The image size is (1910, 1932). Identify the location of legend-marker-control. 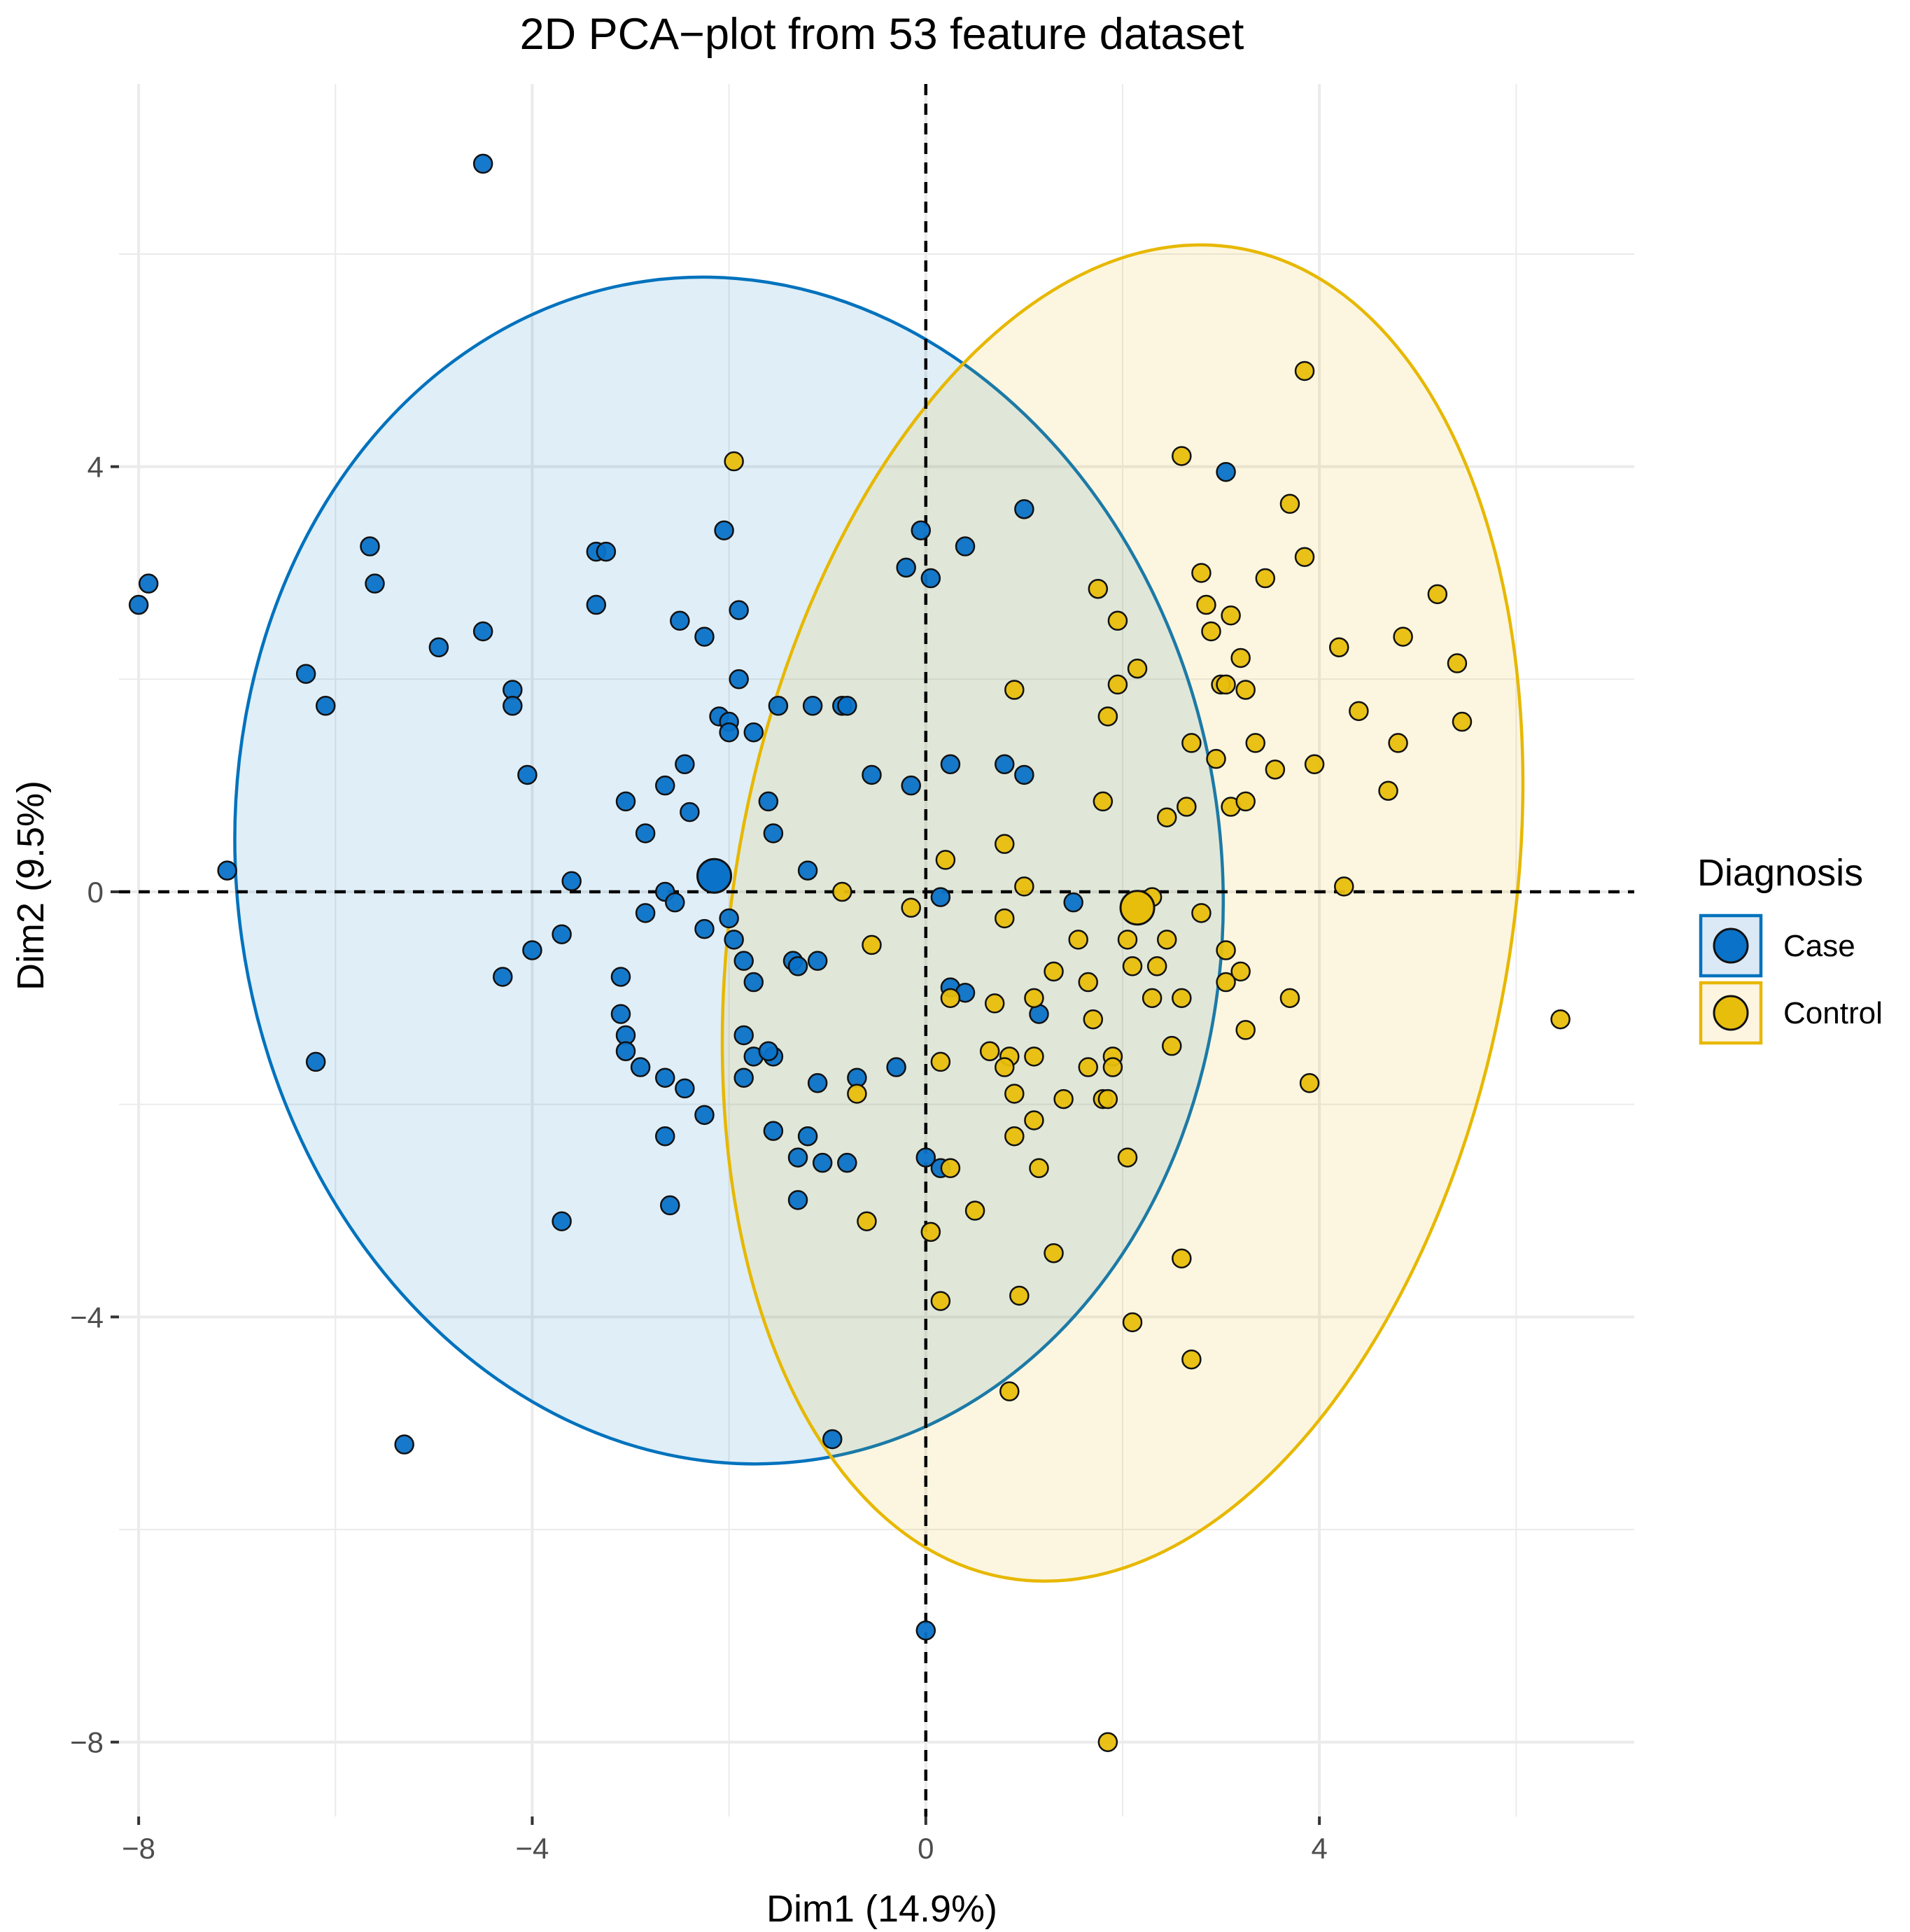
(1731, 1013).